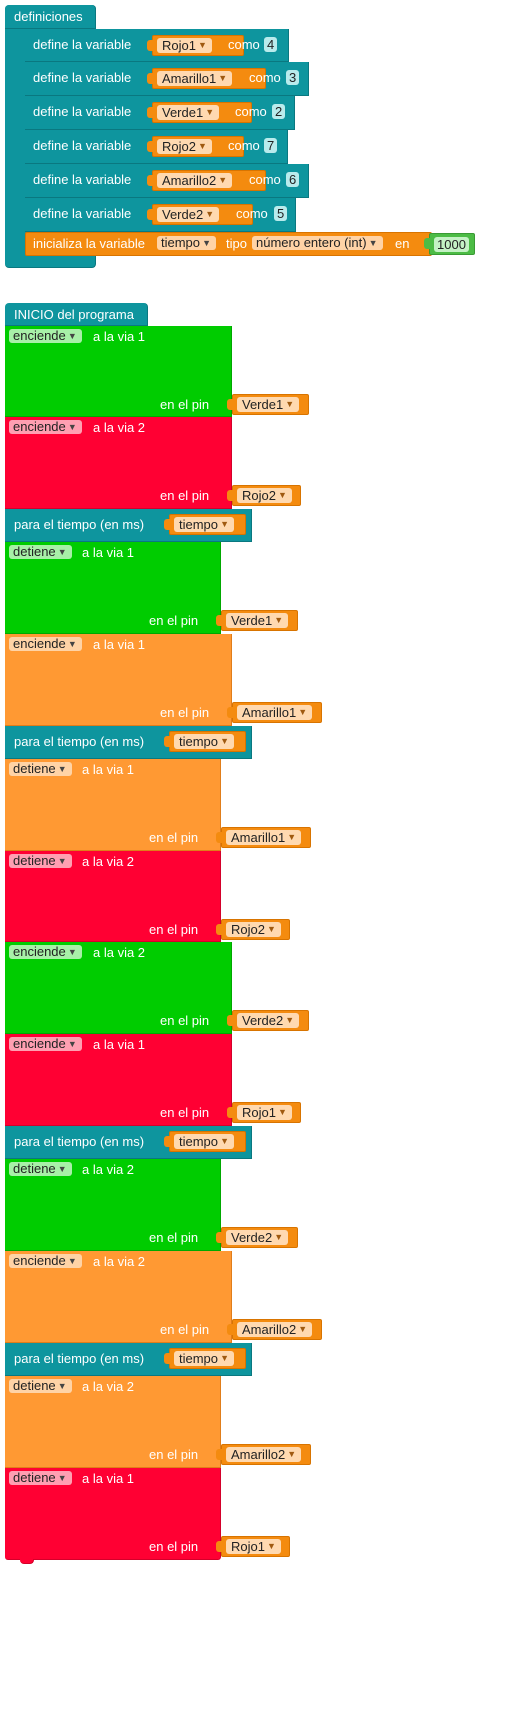 This screenshot has height=1713, width=525. I want to click on variable-slot: Rojo1 ▼, so click(195, 45).